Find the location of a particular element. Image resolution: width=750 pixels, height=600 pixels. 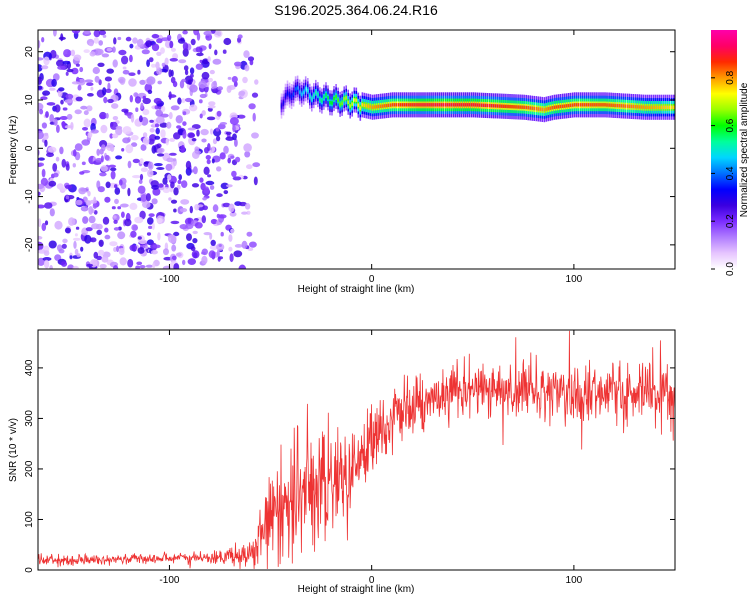

y-tick-label: 10 is located at coordinates (29, 100).